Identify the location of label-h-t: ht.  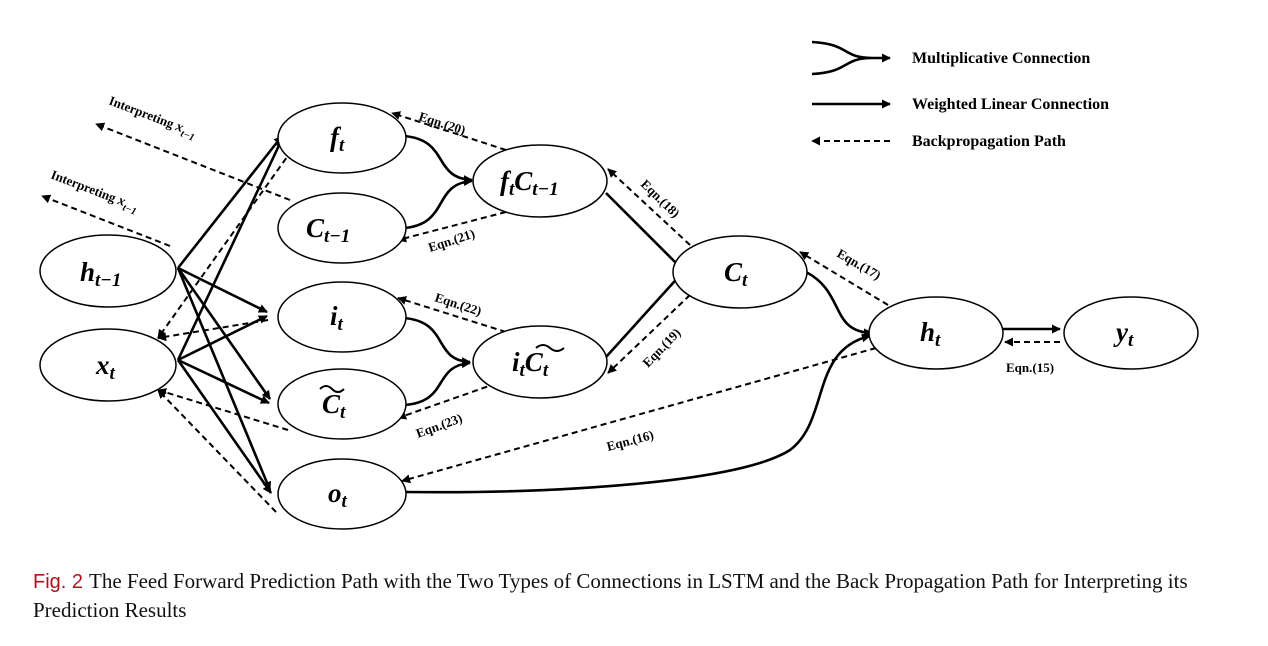
(930, 334).